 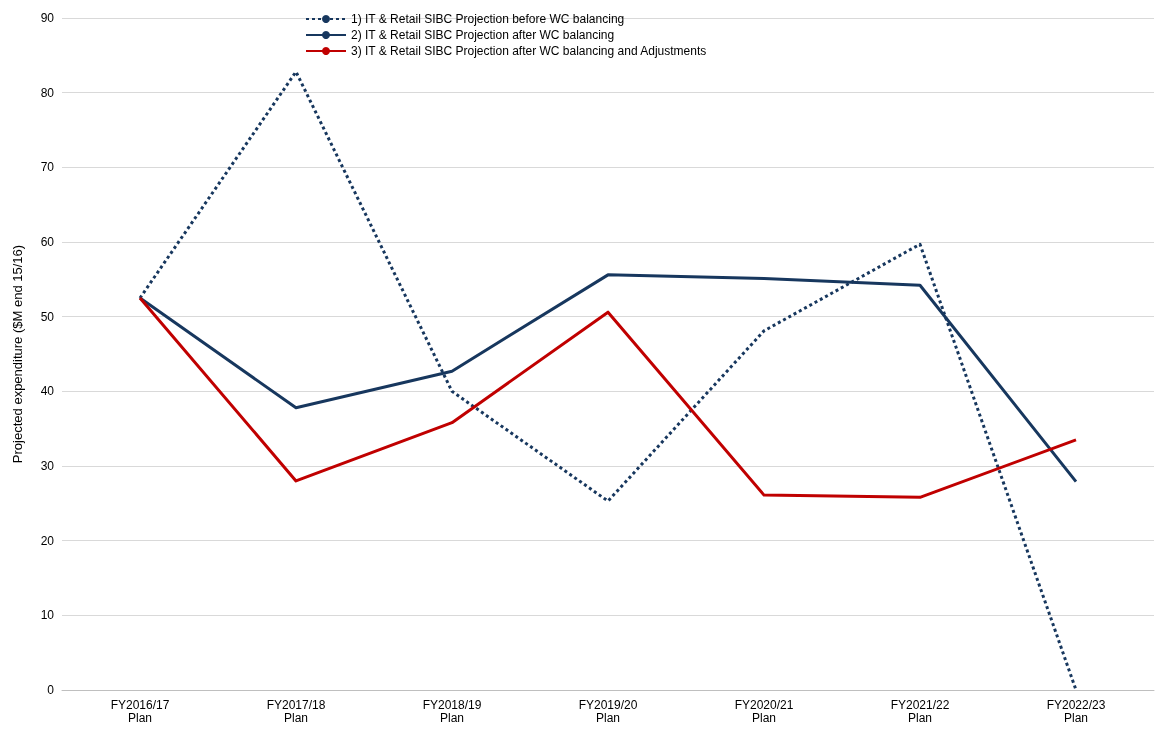 What do you see at coordinates (529, 51) in the screenshot?
I see `legend-label: 3) IT & Retail SIBC Projection after WC balancing and Adjustments` at bounding box center [529, 51].